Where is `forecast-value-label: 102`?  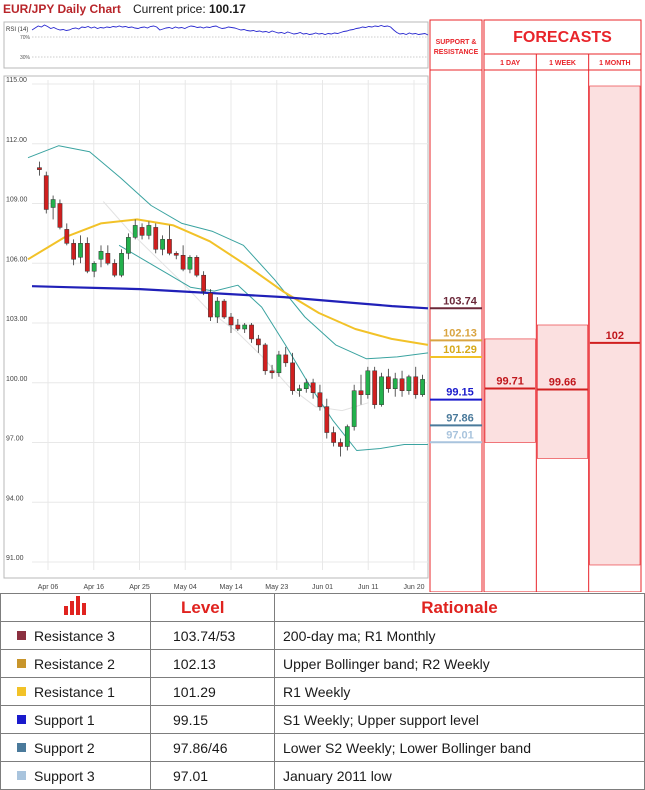
forecast-value-label: 102 is located at coordinates (615, 336).